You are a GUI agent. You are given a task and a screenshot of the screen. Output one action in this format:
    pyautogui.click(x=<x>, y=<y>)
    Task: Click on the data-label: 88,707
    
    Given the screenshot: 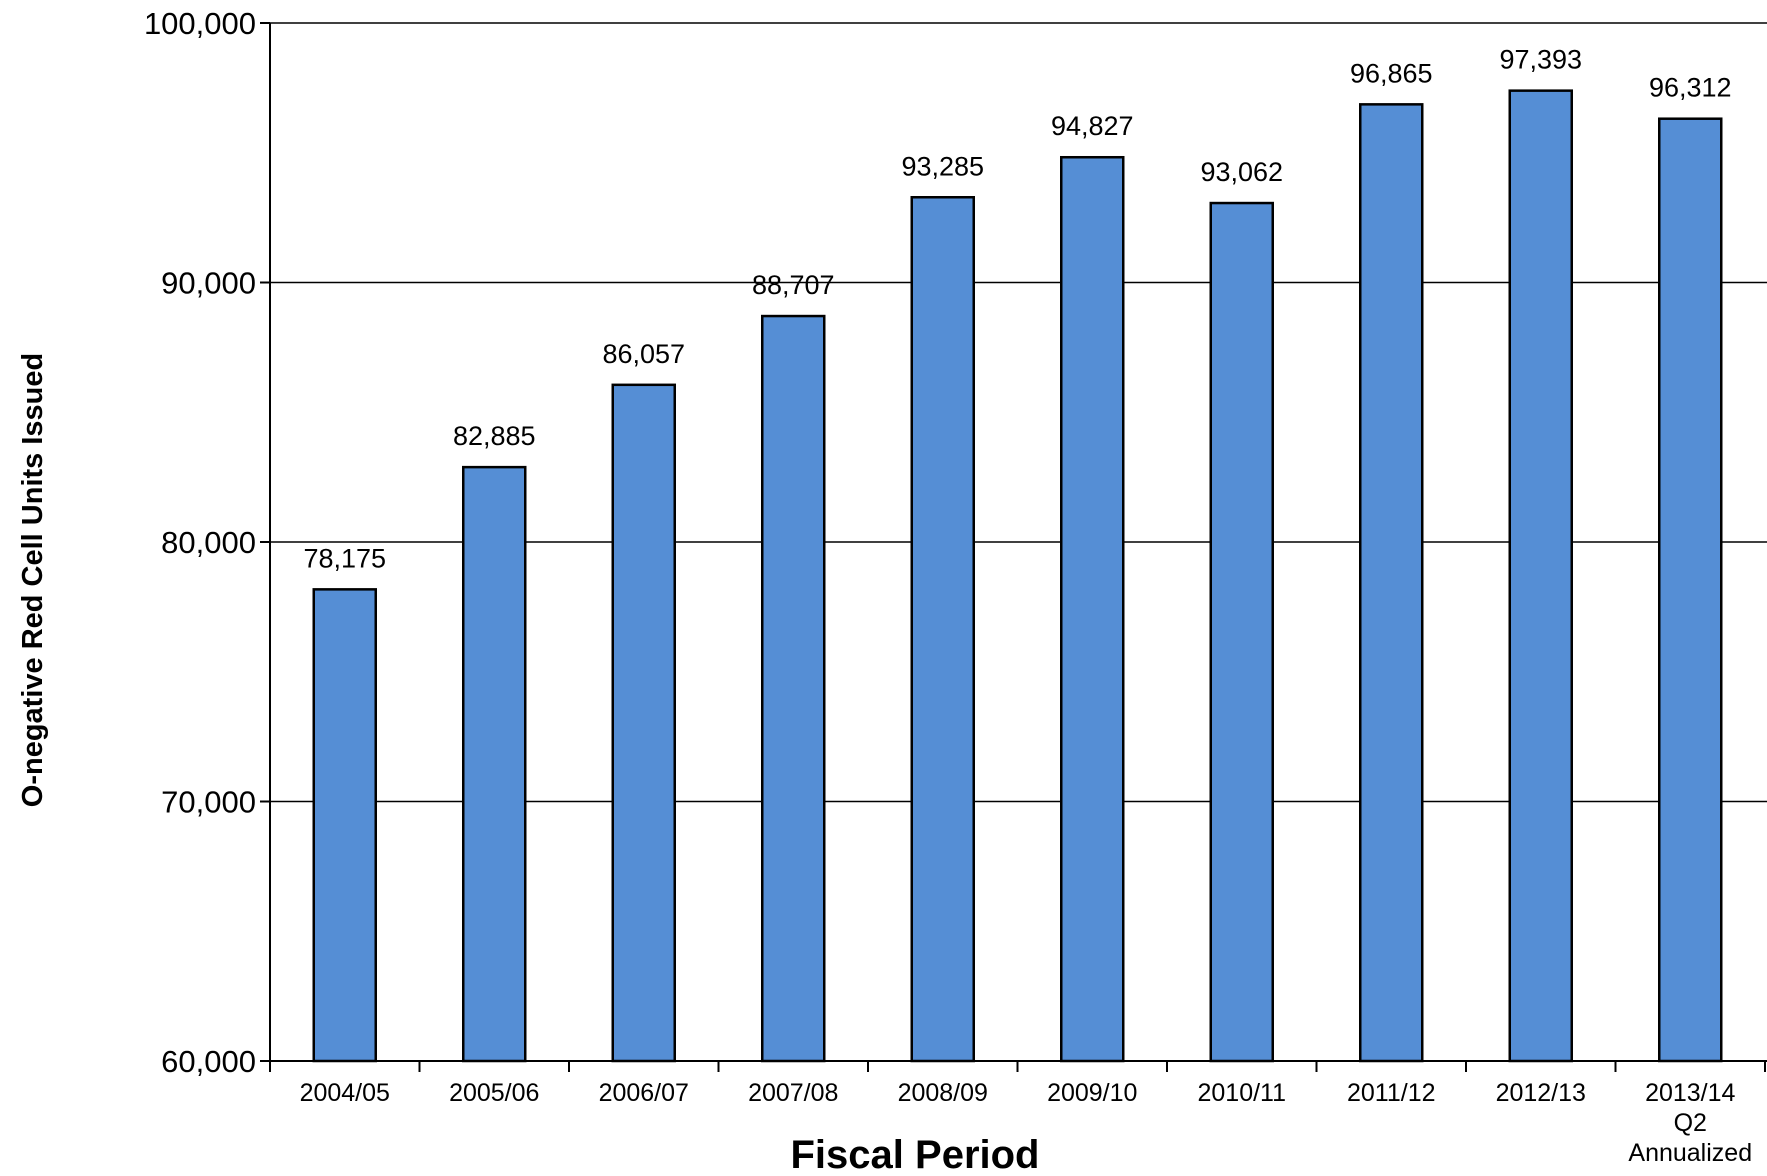 What is the action you would take?
    pyautogui.click(x=793, y=285)
    